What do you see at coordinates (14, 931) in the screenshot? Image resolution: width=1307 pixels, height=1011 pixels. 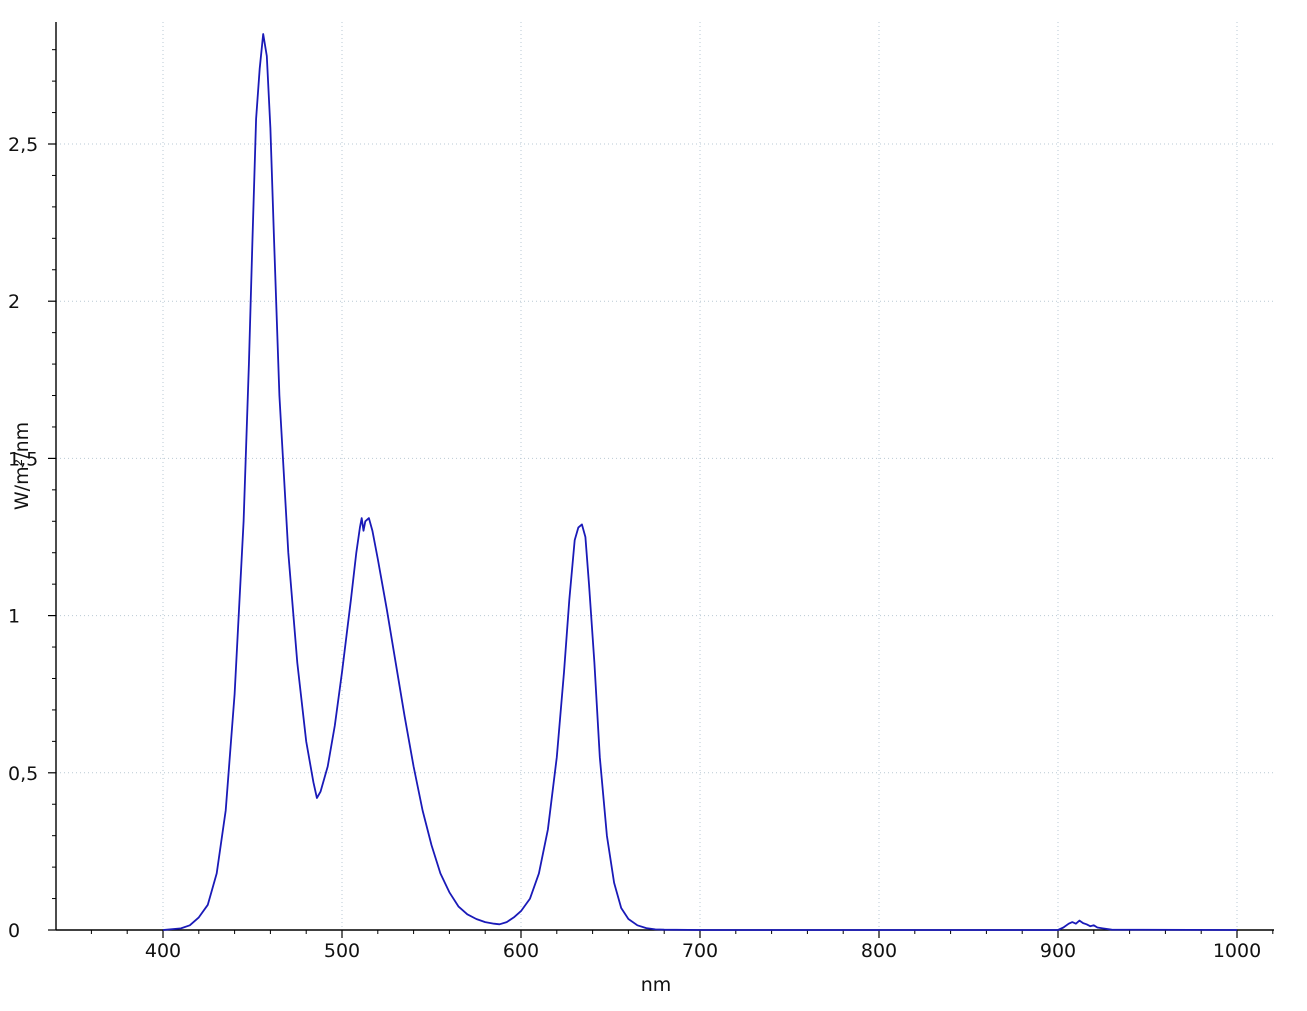 I see `y-tick-label: 0` at bounding box center [14, 931].